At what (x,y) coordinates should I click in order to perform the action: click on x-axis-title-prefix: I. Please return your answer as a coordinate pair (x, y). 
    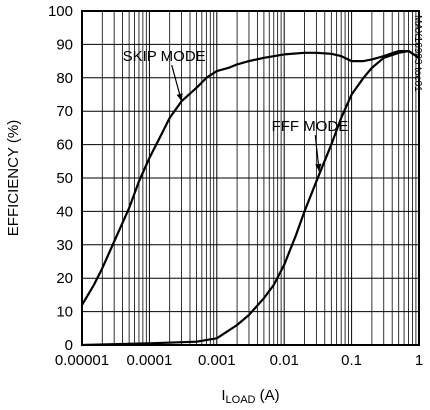
    Looking at the image, I should click on (223, 395).